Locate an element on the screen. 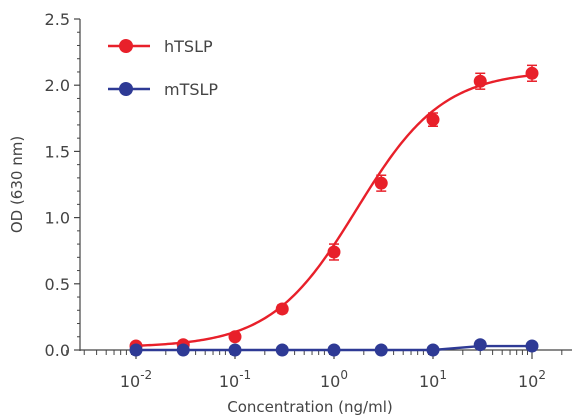 This screenshot has height=417, width=576. y-tick-label: 2.5 is located at coordinates (57, 19).